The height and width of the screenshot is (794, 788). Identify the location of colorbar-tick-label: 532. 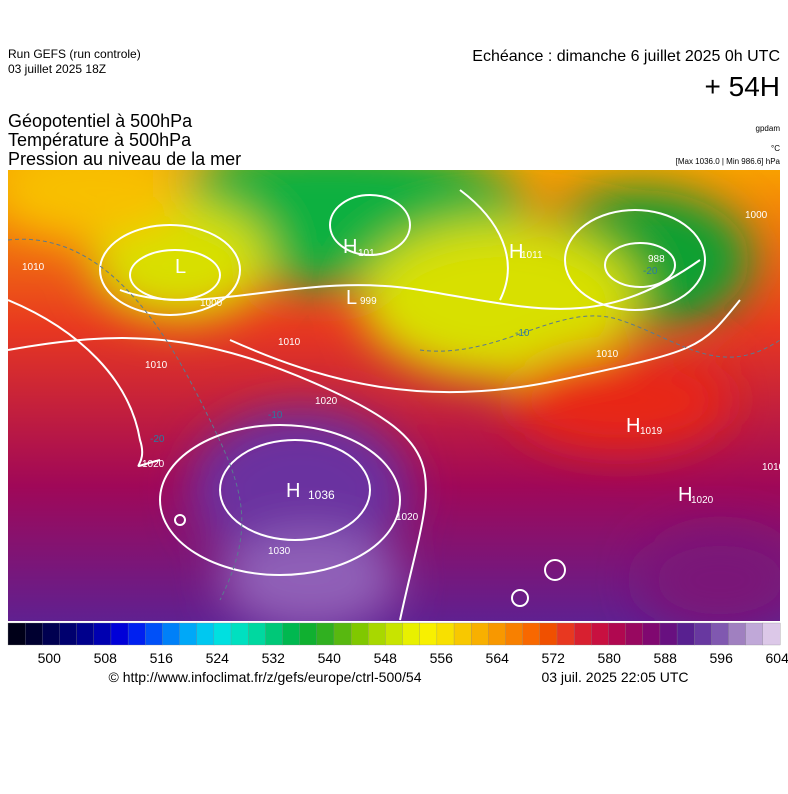
(274, 658).